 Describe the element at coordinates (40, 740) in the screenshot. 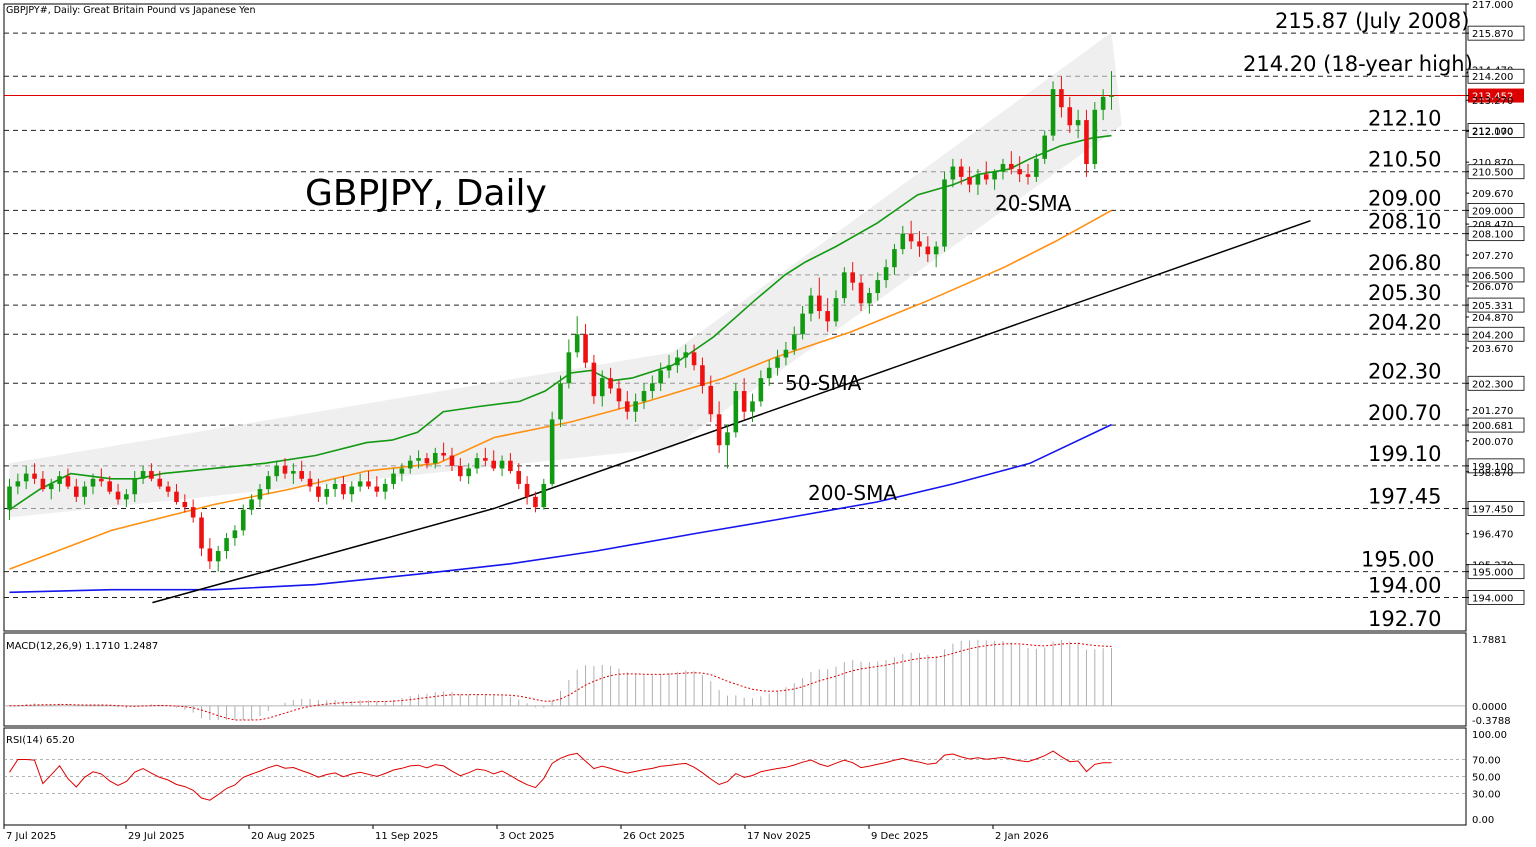

I see `rsi-label: RSI(14) 65.20` at that location.